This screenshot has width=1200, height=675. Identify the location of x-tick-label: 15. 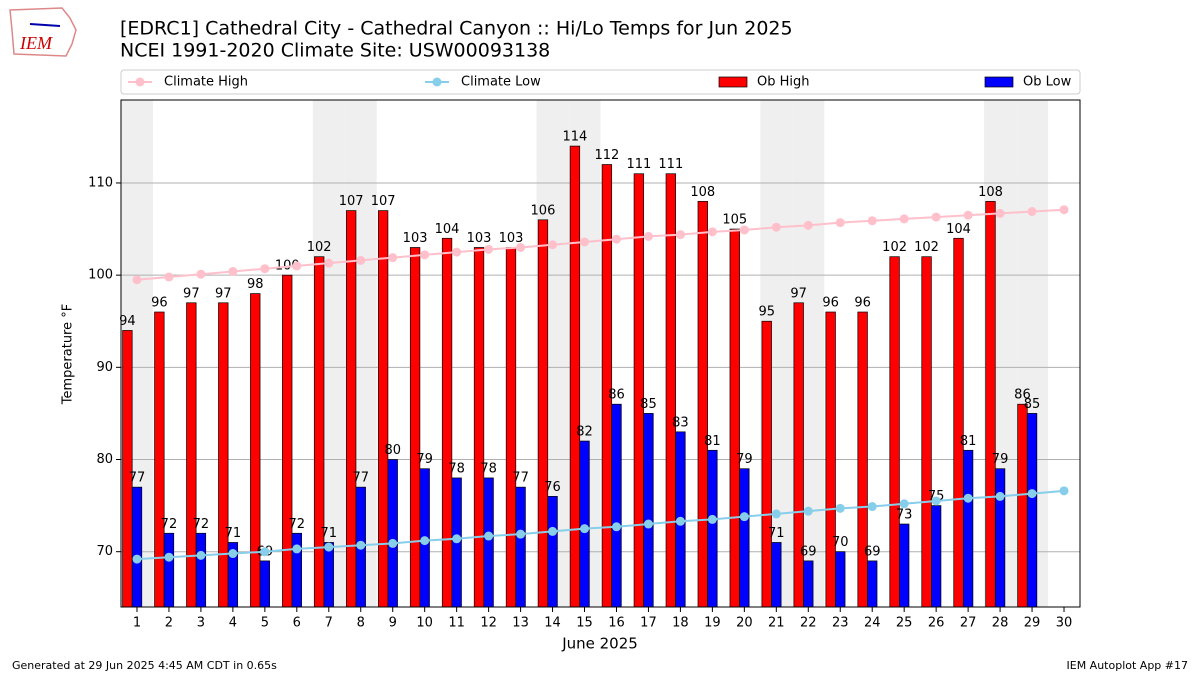
(584, 623).